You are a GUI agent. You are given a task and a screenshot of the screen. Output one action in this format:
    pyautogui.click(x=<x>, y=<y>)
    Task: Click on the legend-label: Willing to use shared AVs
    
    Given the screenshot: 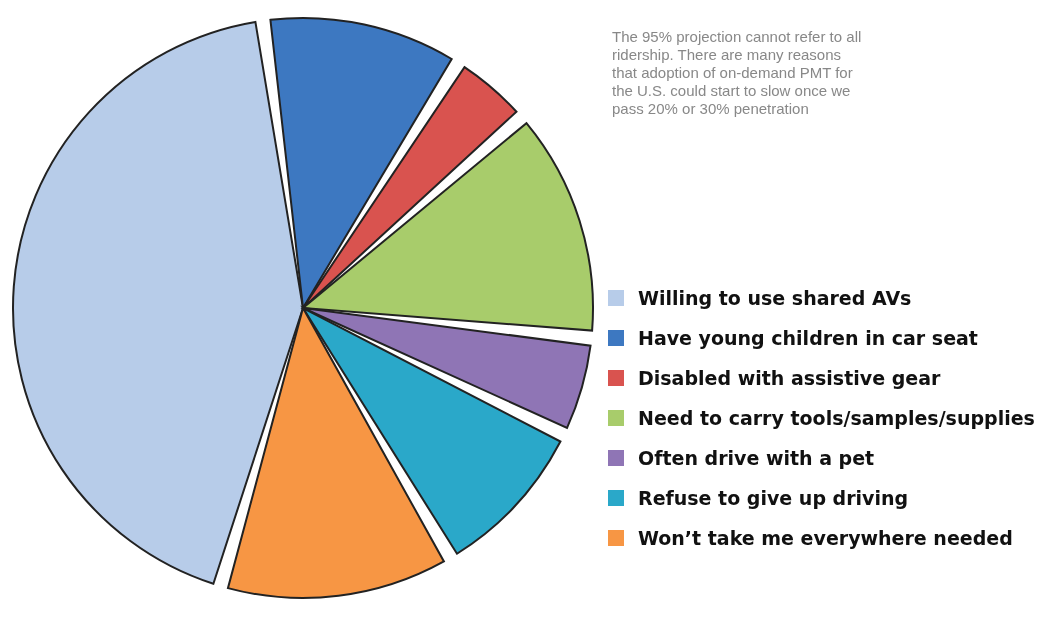 What is the action you would take?
    pyautogui.click(x=775, y=298)
    